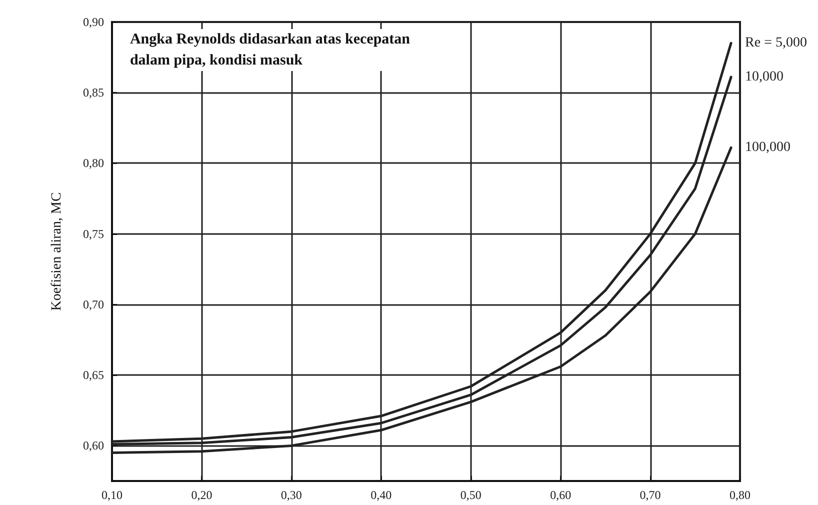  What do you see at coordinates (93, 233) in the screenshot?
I see `y-tick-label: 0,75` at bounding box center [93, 233].